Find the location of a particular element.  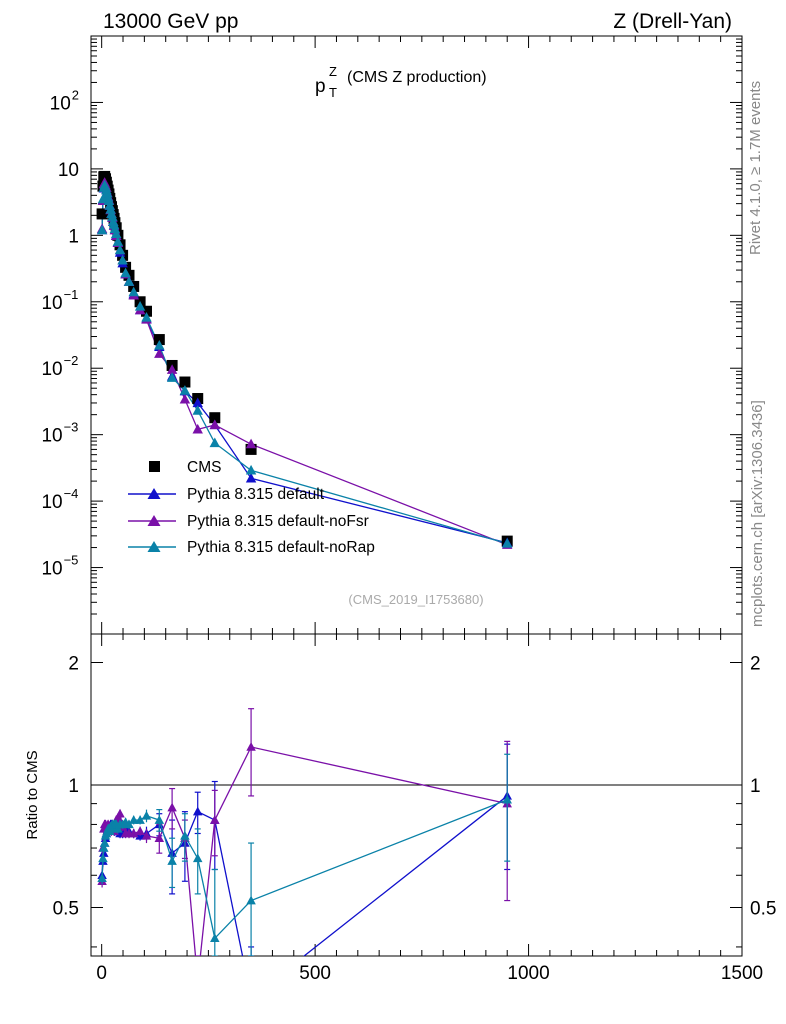

ratio-y-tick-label: 1 is located at coordinates (73, 786).